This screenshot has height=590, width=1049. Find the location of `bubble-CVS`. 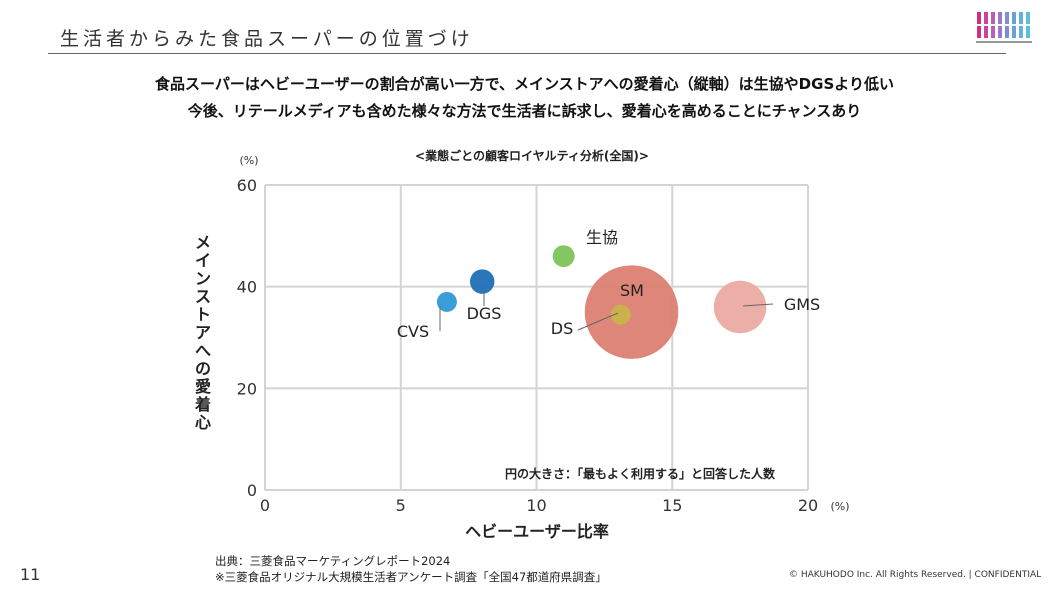

bubble-CVS is located at coordinates (446, 301).